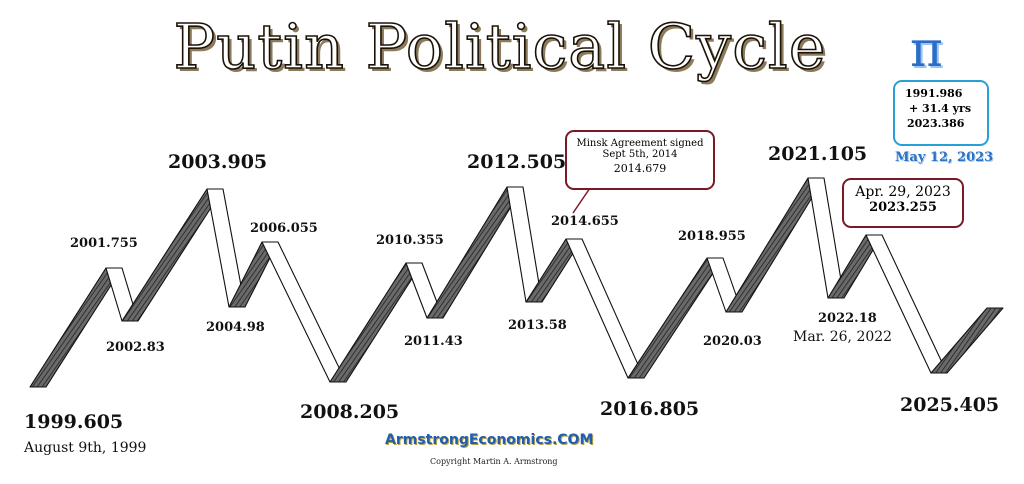 The height and width of the screenshot is (484, 1024). I want to click on label-2016-805: 2016.805, so click(650, 409).